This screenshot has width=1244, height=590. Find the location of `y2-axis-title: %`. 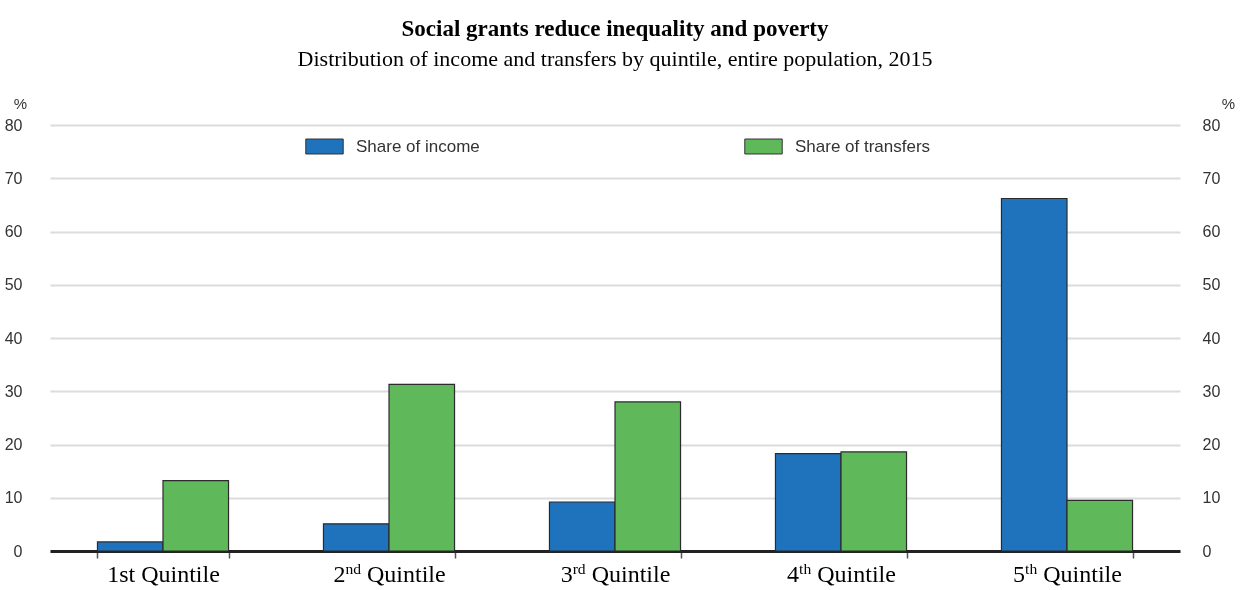

y2-axis-title: % is located at coordinates (1228, 103).